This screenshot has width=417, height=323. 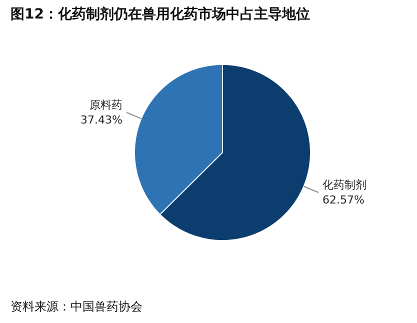 What do you see at coordinates (344, 185) in the screenshot?
I see `slice-label: 化药制剂` at bounding box center [344, 185].